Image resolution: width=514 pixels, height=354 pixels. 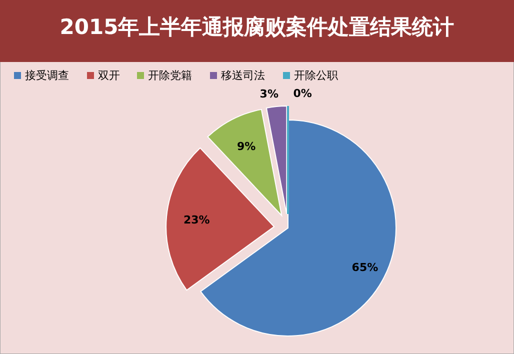 I want to click on data-label: 3%, so click(x=269, y=93).